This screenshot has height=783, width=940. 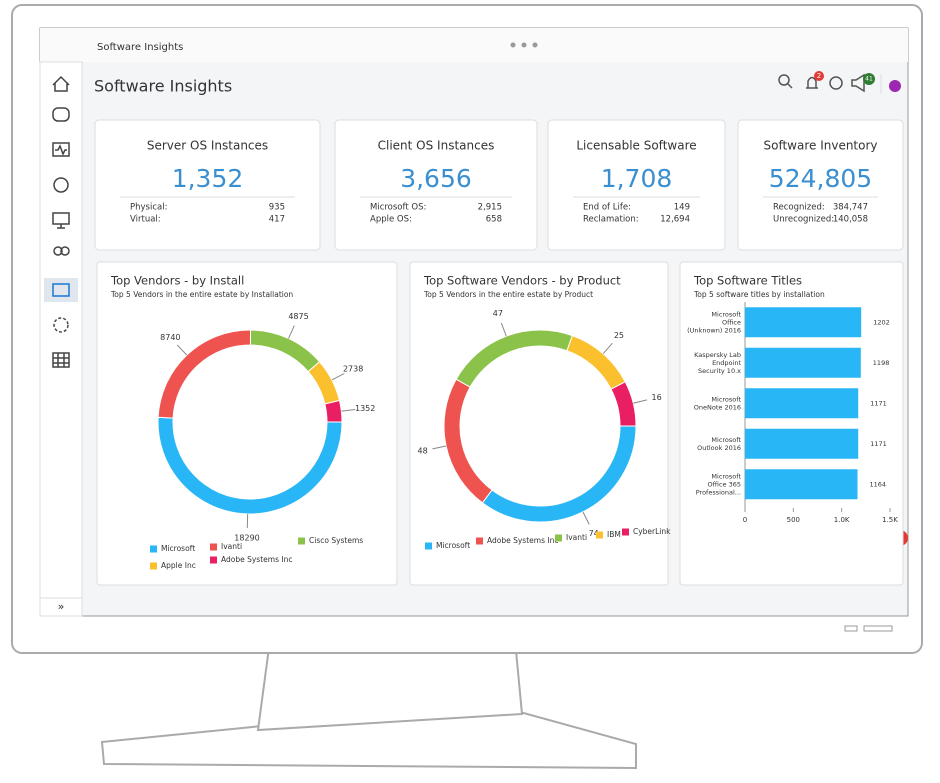 What do you see at coordinates (719, 371) in the screenshot?
I see `category-label: Security 10.x` at bounding box center [719, 371].